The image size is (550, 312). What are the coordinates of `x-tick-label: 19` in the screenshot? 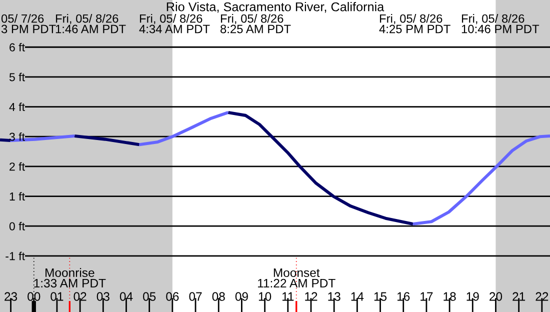 It's located at (472, 296).